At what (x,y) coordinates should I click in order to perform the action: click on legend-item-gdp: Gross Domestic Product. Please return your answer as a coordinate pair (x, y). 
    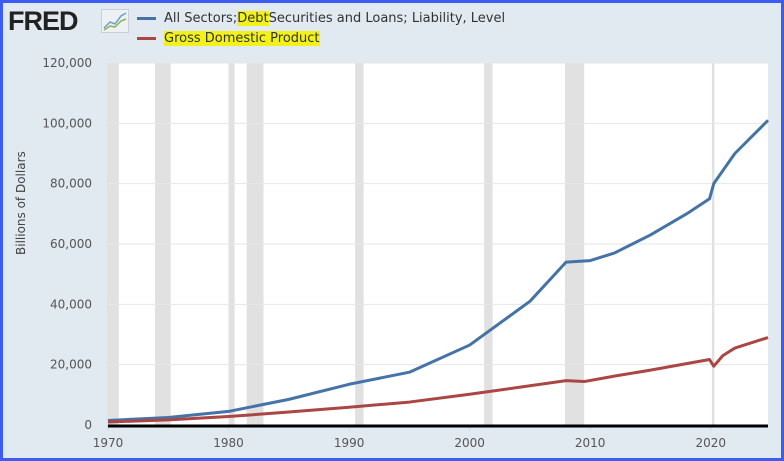
    Looking at the image, I should click on (228, 38).